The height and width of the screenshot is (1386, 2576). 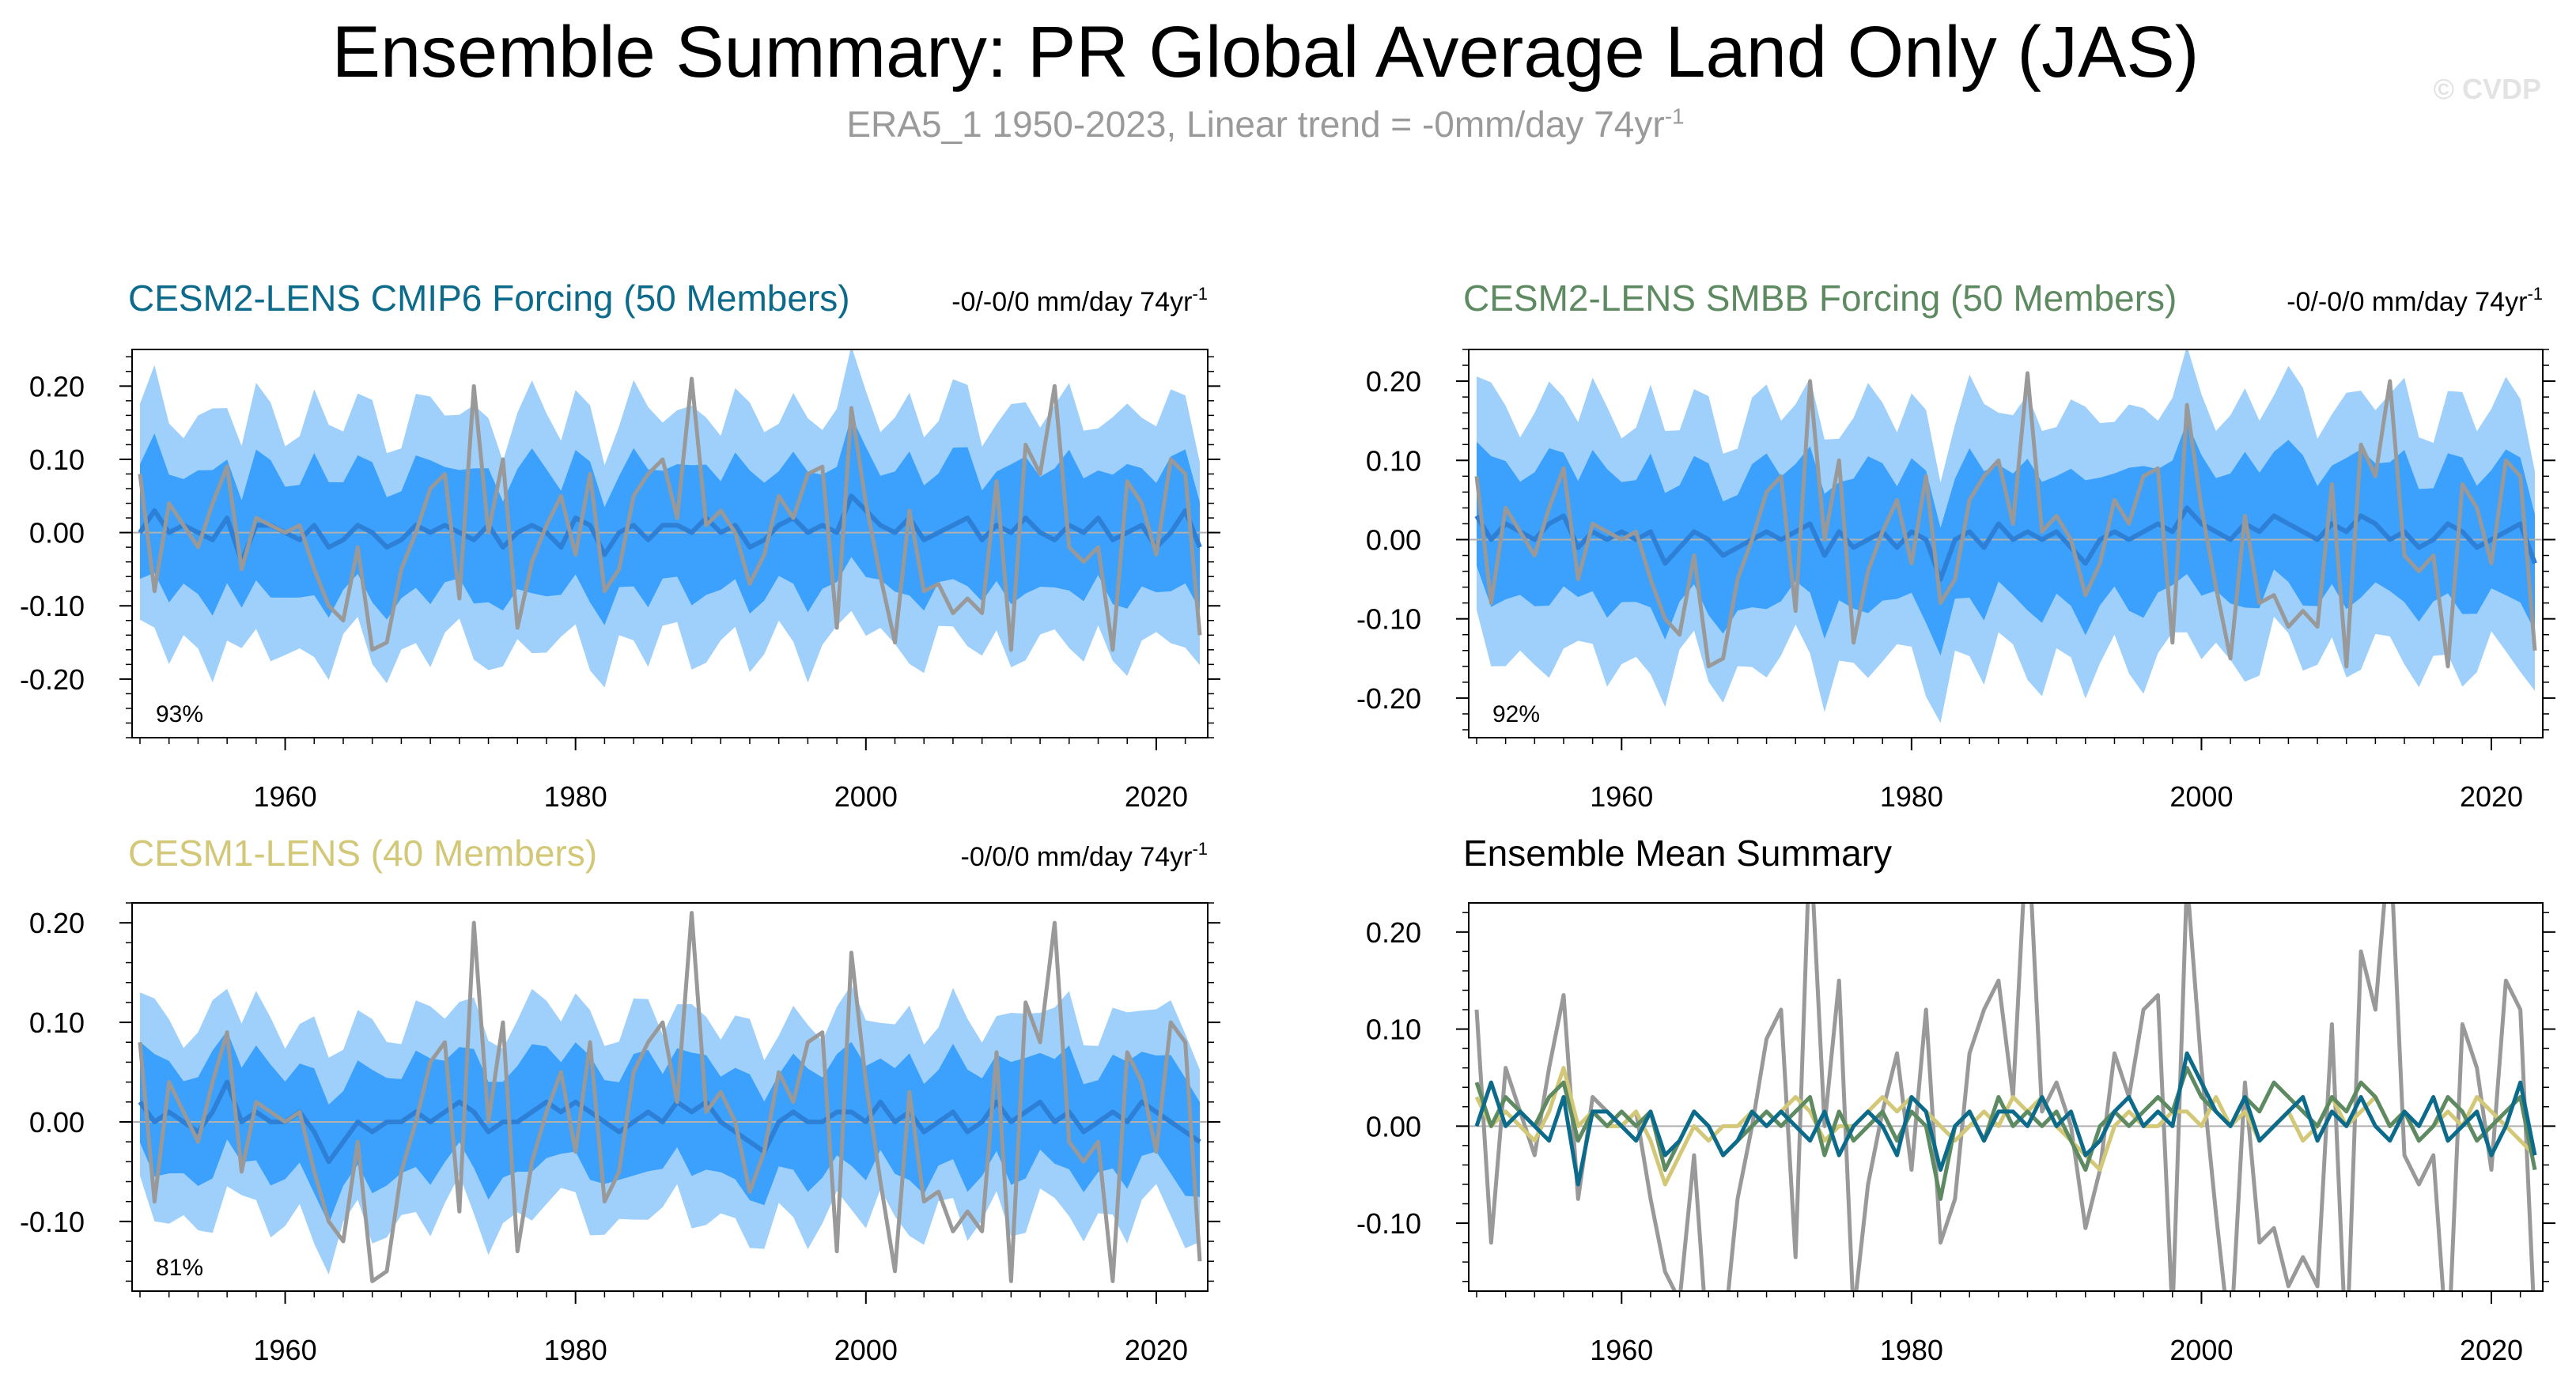 What do you see at coordinates (2006, 1133) in the screenshot?
I see `series-line-smbb` at bounding box center [2006, 1133].